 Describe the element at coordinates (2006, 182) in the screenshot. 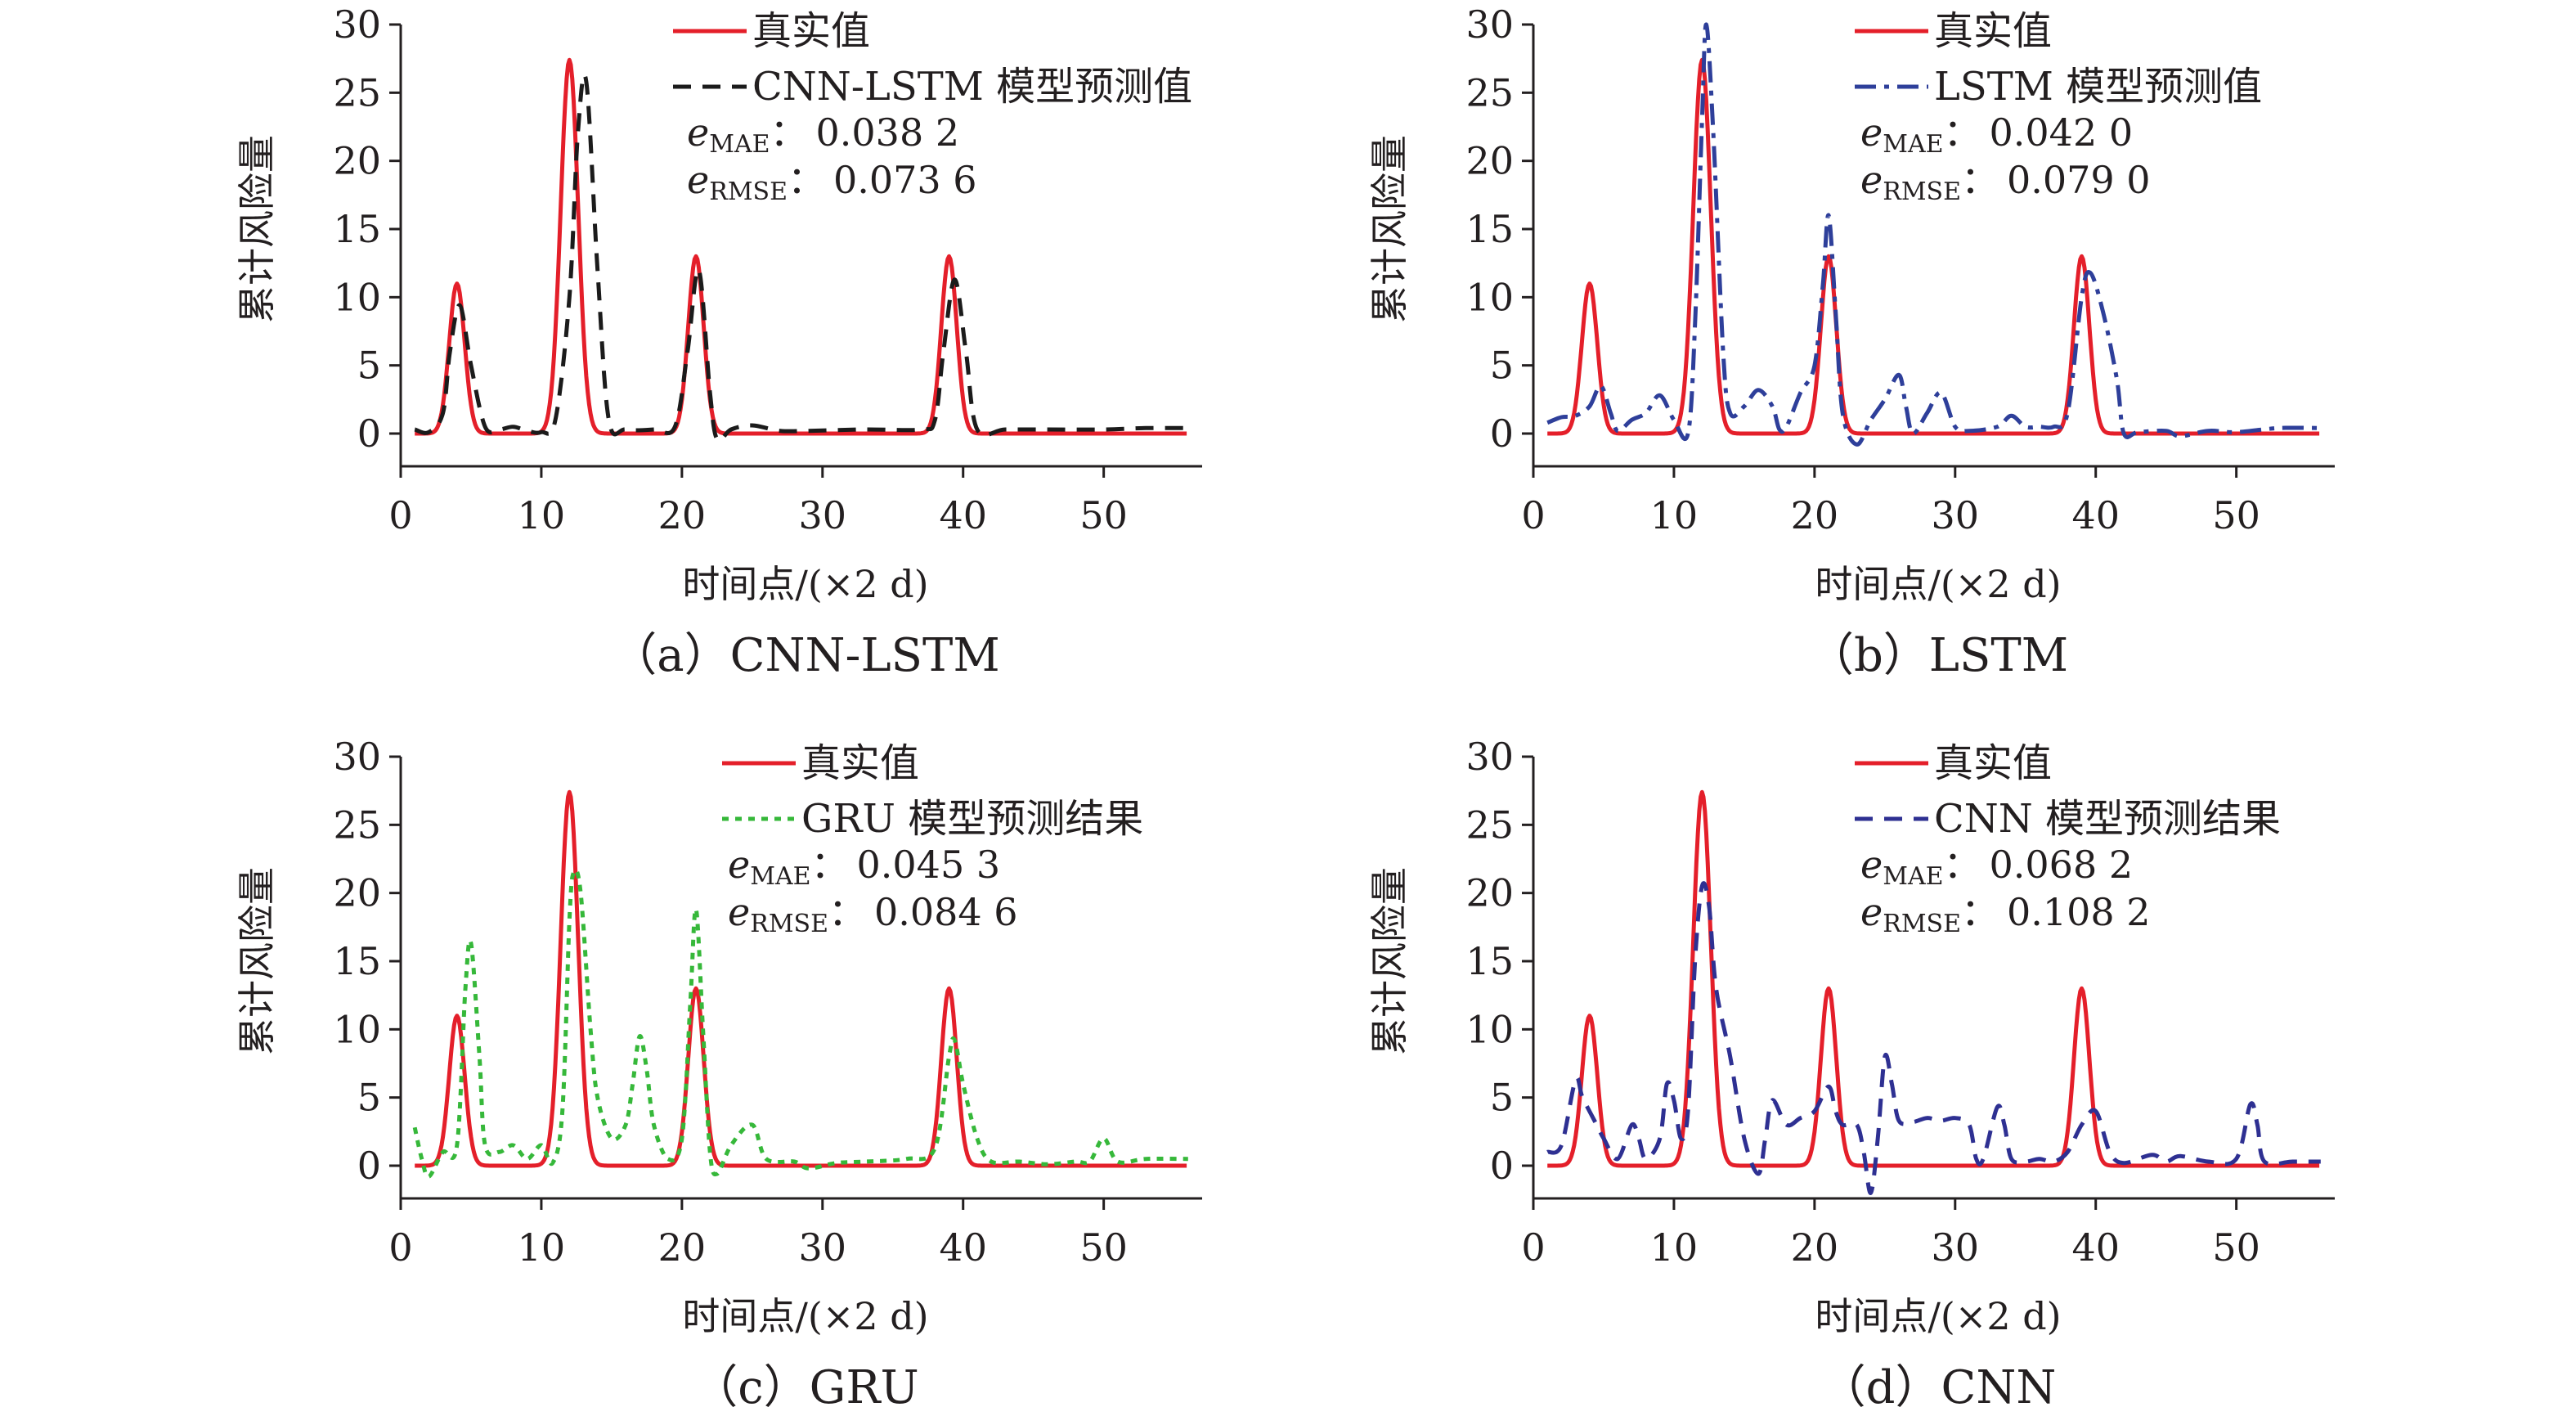

I see `rmse-metric-b: eRMSE： 0.079 0` at that location.